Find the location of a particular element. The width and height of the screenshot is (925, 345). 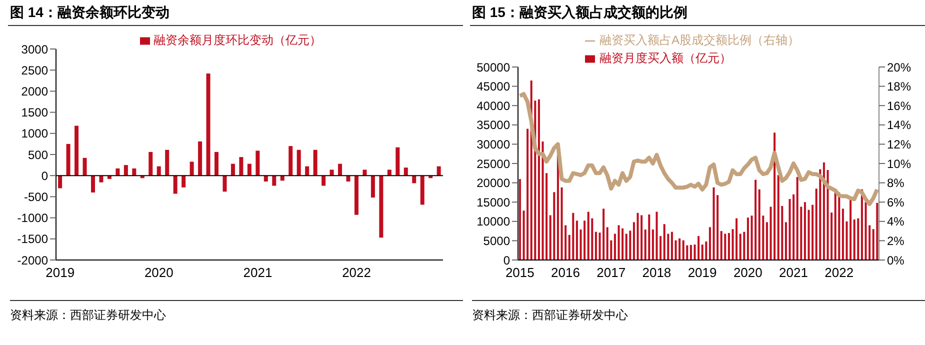

y-tick-label: 2500 is located at coordinates (34, 70).